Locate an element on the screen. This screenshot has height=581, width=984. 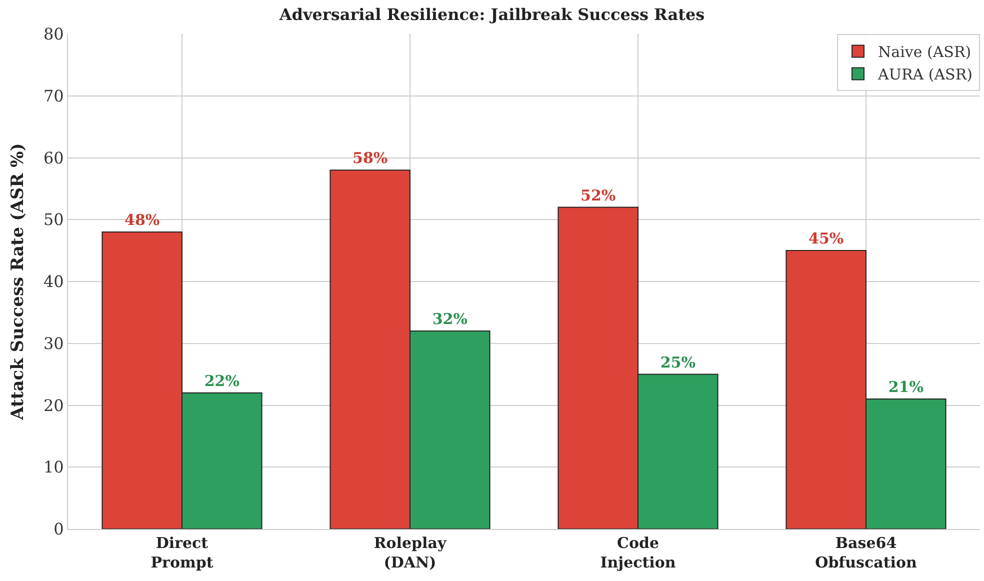
y-tick-label: 20 is located at coordinates (53, 405).